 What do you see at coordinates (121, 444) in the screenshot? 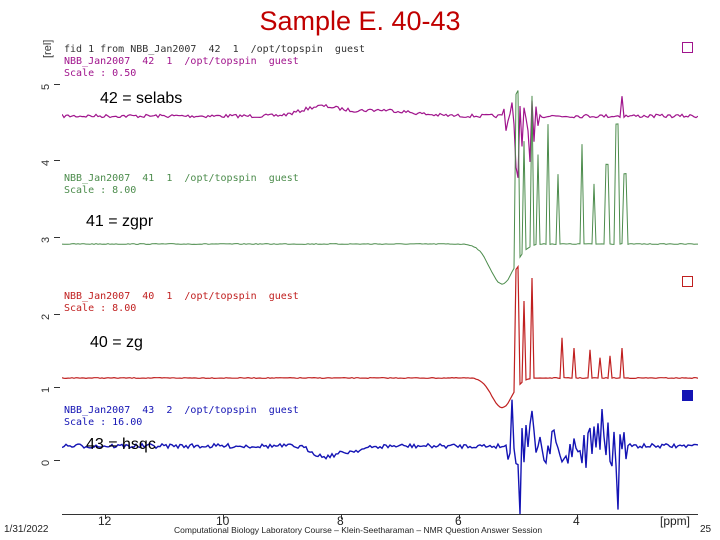
I see `spectrum-label: 43 = hsqc` at bounding box center [121, 444].